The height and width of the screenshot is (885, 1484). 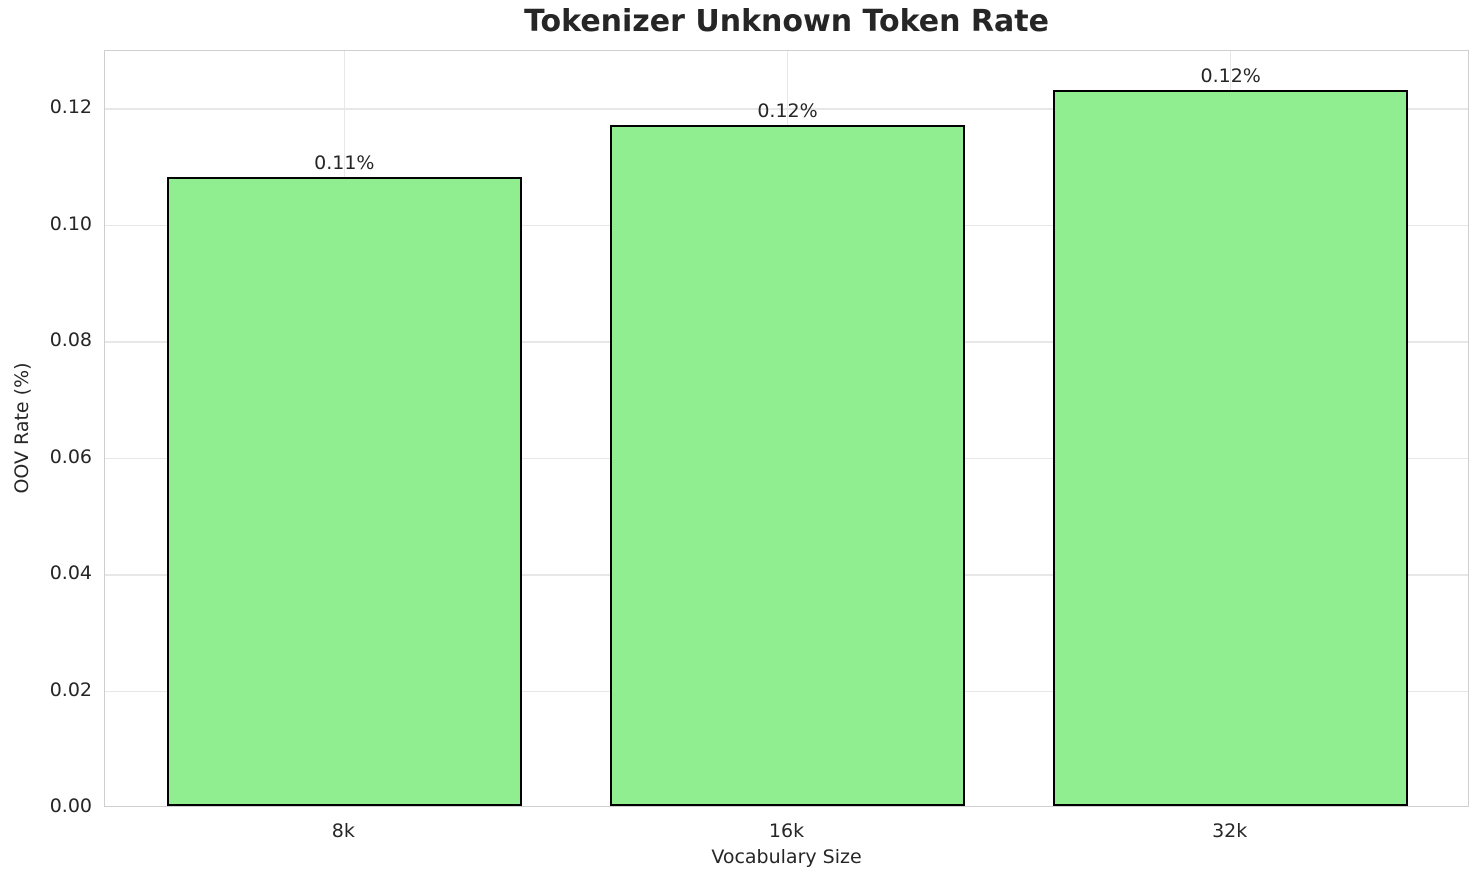 I want to click on y-tick-label-0.10: 0.10, so click(x=70, y=223).